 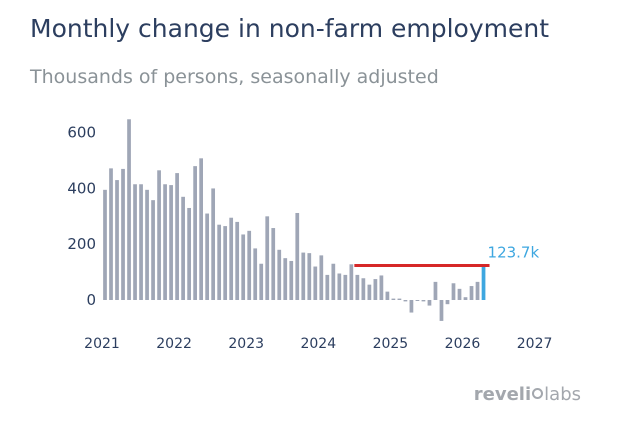 What do you see at coordinates (91, 300) in the screenshot?
I see `y-tick-label: 0` at bounding box center [91, 300].